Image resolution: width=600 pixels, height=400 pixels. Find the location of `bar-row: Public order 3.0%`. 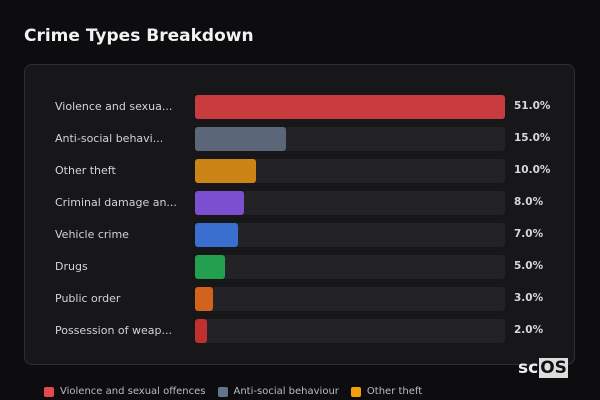

bar-row: Public order 3.0% is located at coordinates (299, 299).